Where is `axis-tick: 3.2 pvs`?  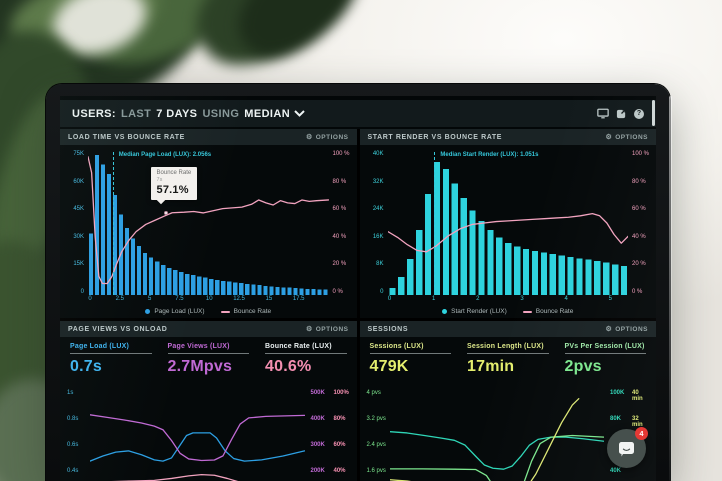
axis-tick: 3.2 pvs is located at coordinates (376, 419).